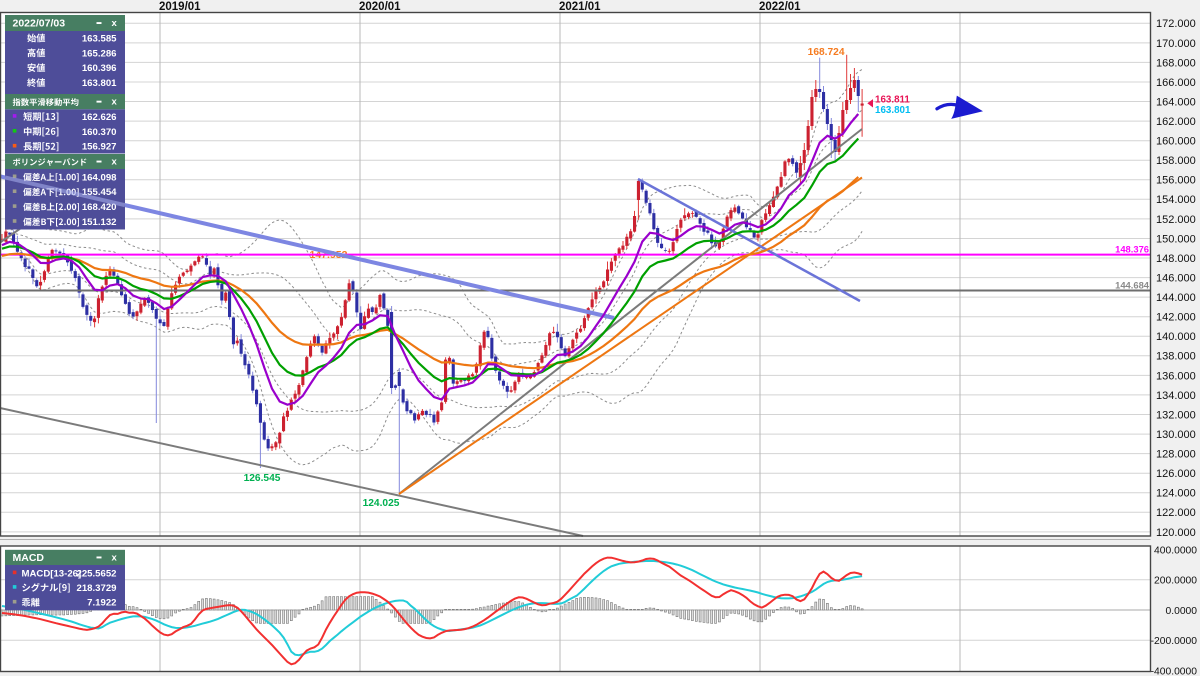  I want to click on svg-text: 144.684, so click(1132, 284).